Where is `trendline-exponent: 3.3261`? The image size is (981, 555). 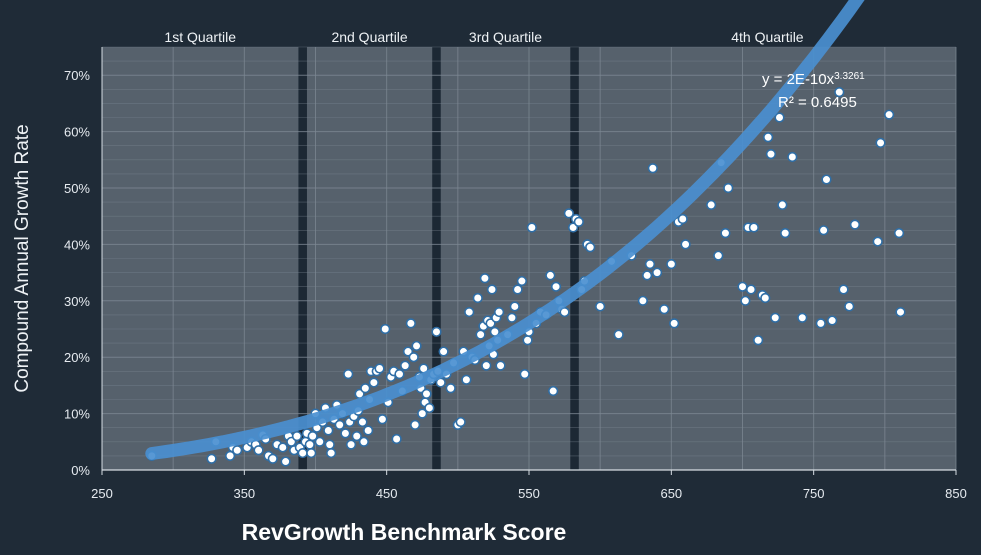
trendline-exponent: 3.3261 is located at coordinates (849, 76).